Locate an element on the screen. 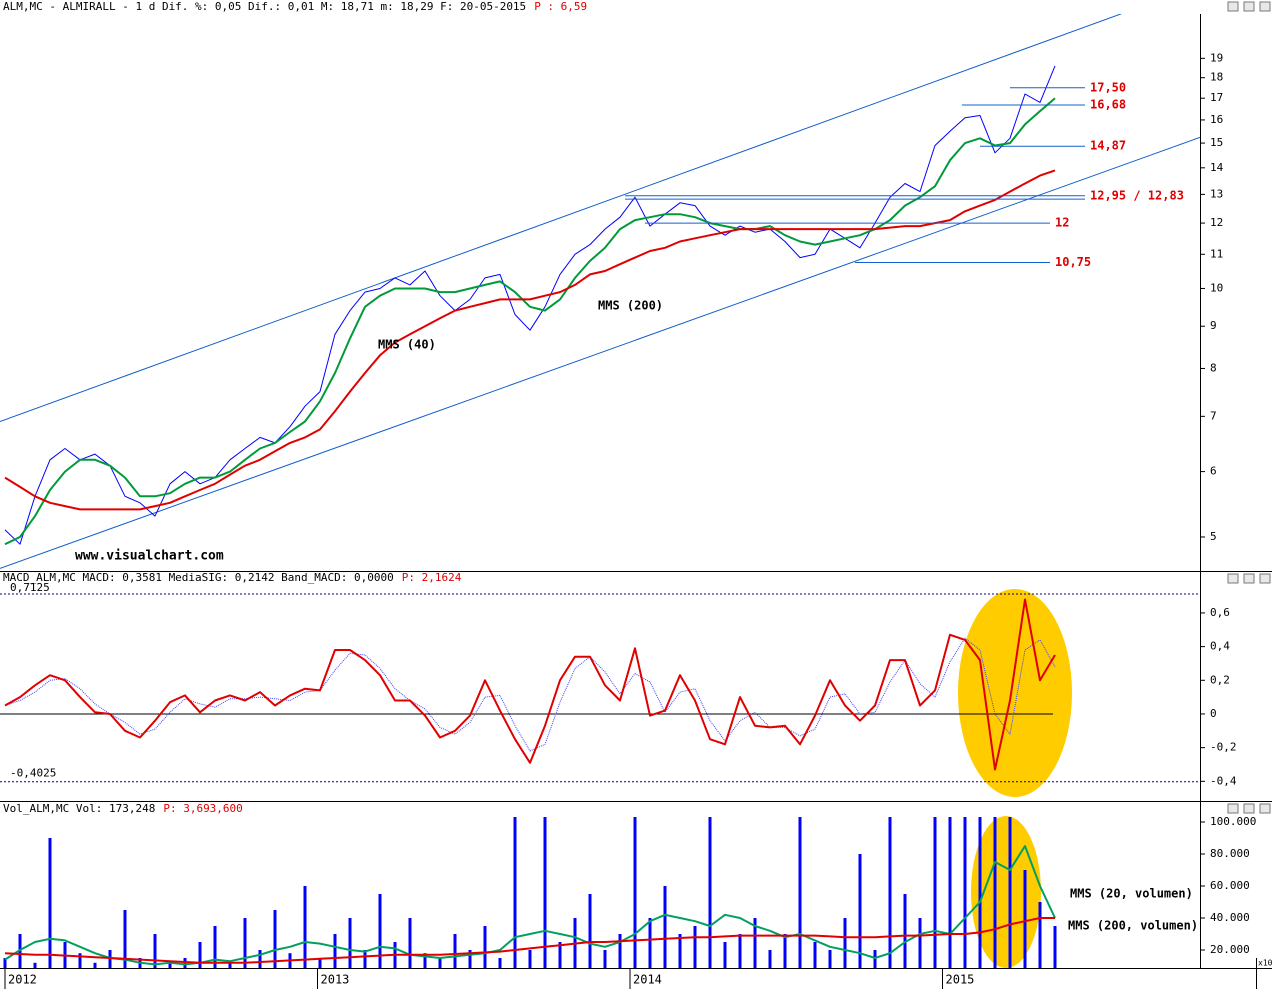 The image size is (1272, 989). x-tick-label: 2014 is located at coordinates (647, 980).